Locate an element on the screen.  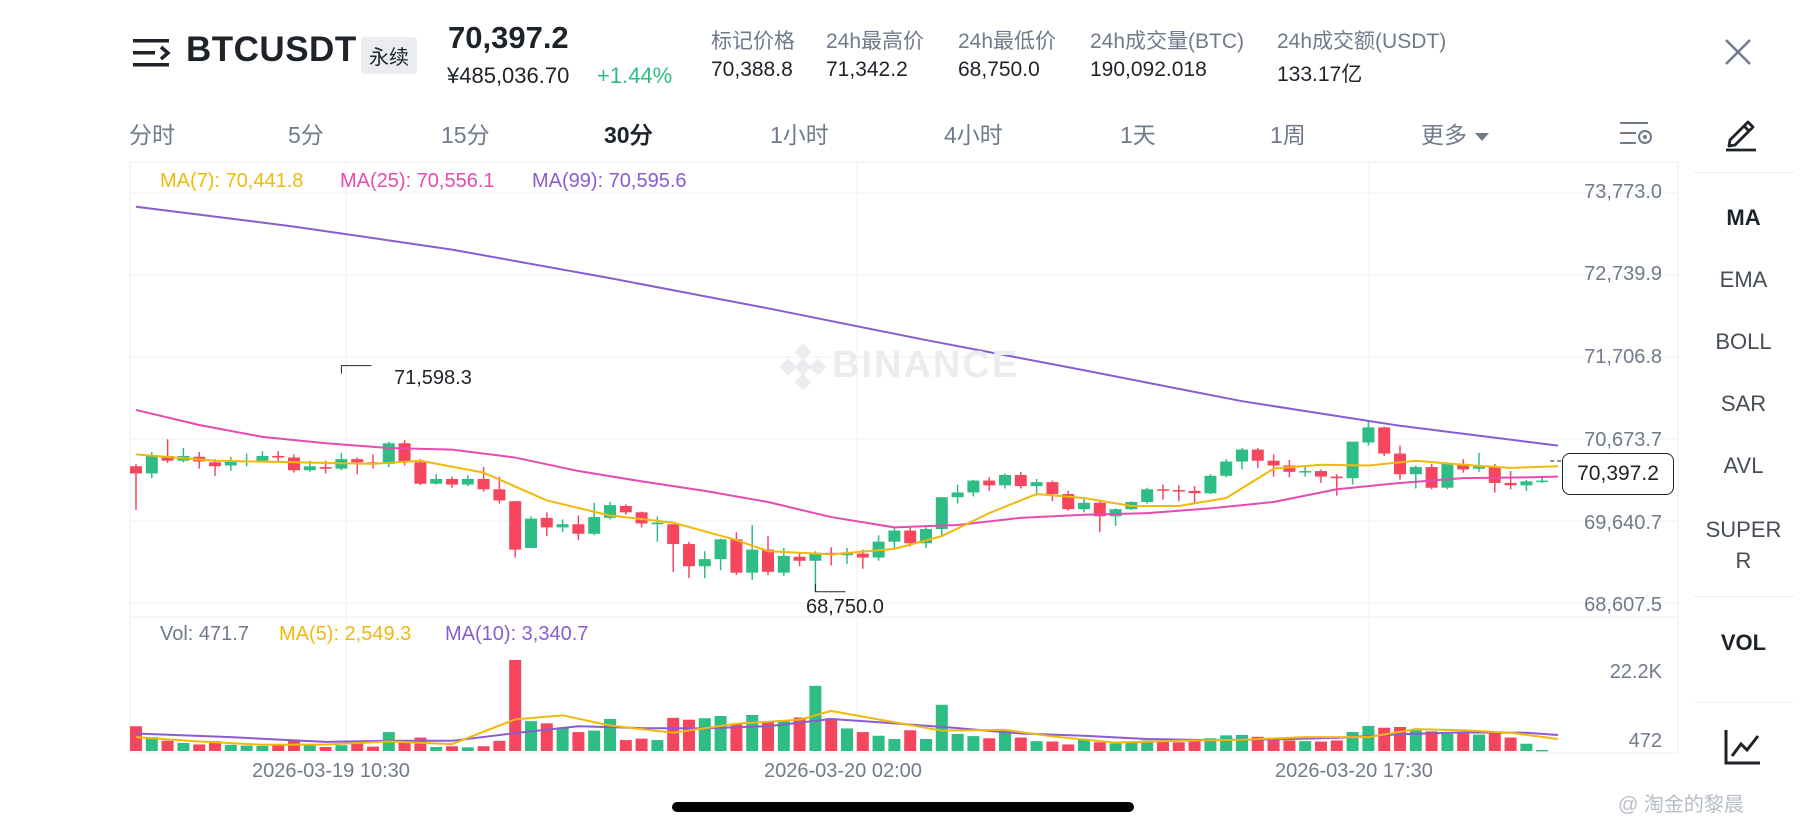
volume-usdt-value: 133.17亿 is located at coordinates (1320, 74).